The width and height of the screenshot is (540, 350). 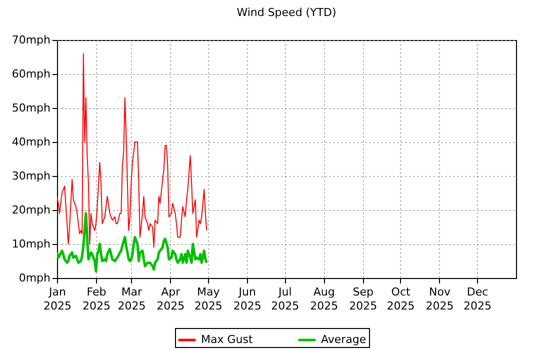 I want to click on y-tick-label: 70mph, so click(x=31, y=40).